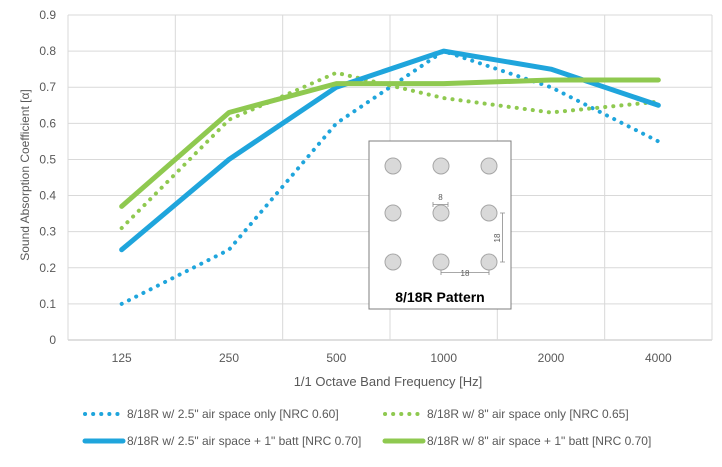 The height and width of the screenshot is (467, 722). Describe the element at coordinates (47, 87) in the screenshot. I see `y-tick-label: 0.7` at that location.